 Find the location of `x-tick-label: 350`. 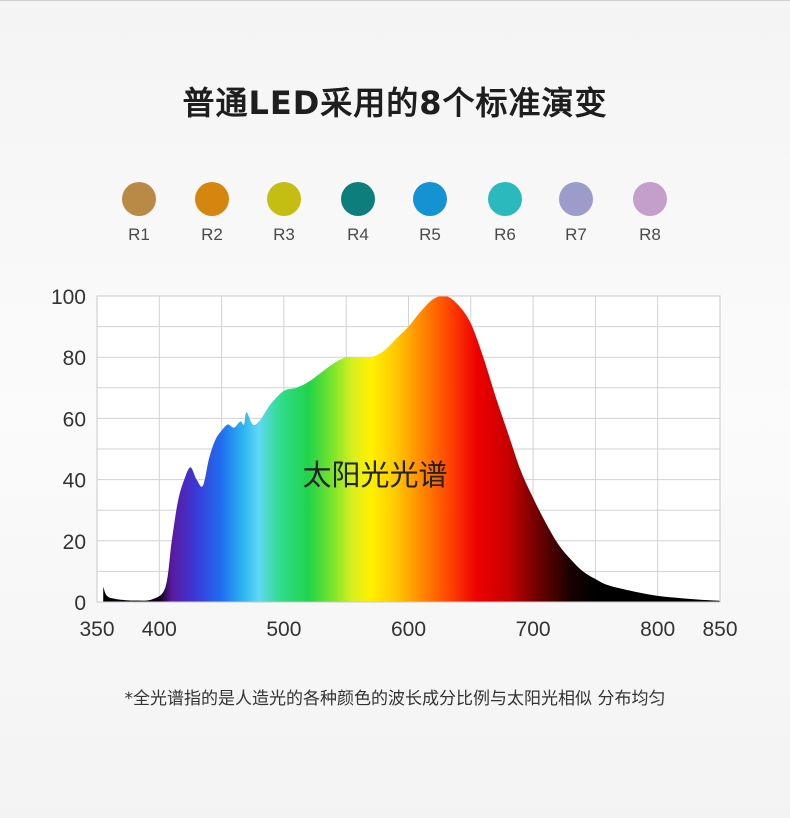

x-tick-label: 350 is located at coordinates (96, 629).